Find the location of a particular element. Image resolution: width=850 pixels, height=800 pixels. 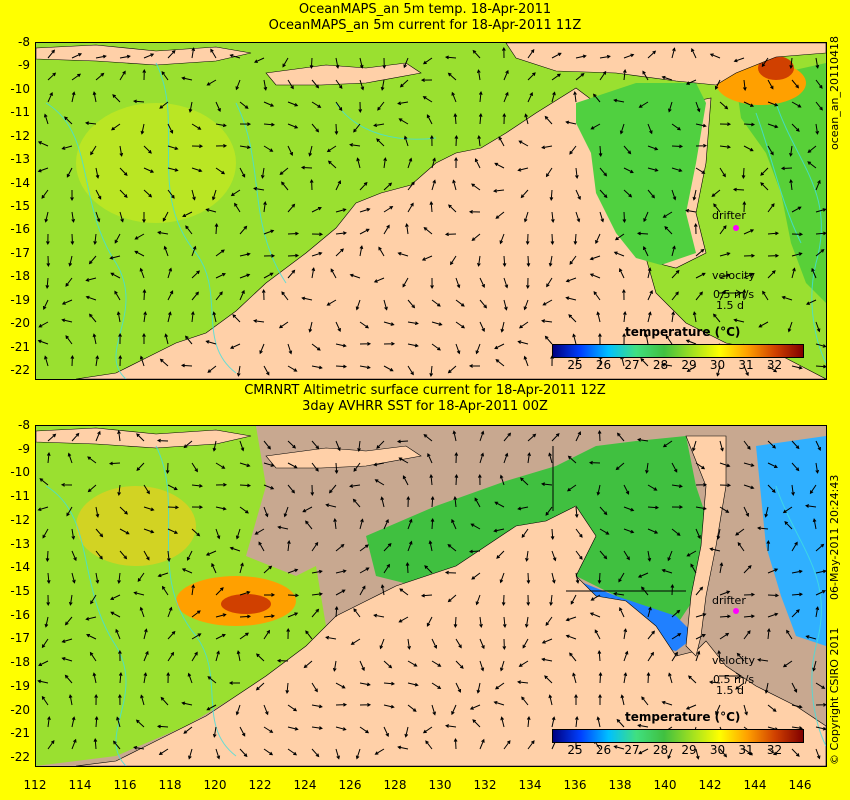

colorbar-tick-label: 30 is located at coordinates (717, 365).